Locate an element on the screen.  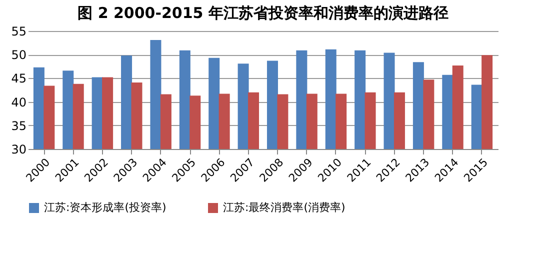
legend-label: 江苏:最终消费率(消费率) is located at coordinates (284, 207).